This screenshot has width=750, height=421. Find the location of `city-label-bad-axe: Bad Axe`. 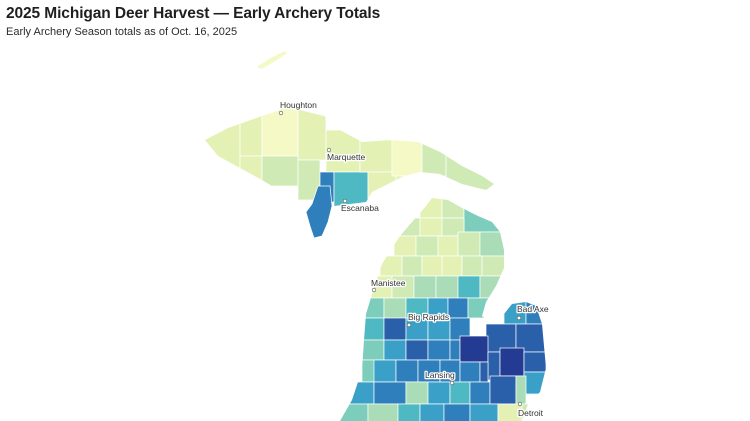

city-label-bad-axe: Bad Axe is located at coordinates (533, 309).